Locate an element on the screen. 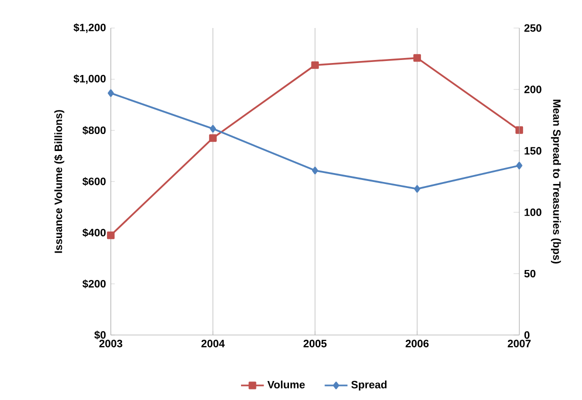 The width and height of the screenshot is (582, 400). y2-tick-label: 50 is located at coordinates (530, 274).